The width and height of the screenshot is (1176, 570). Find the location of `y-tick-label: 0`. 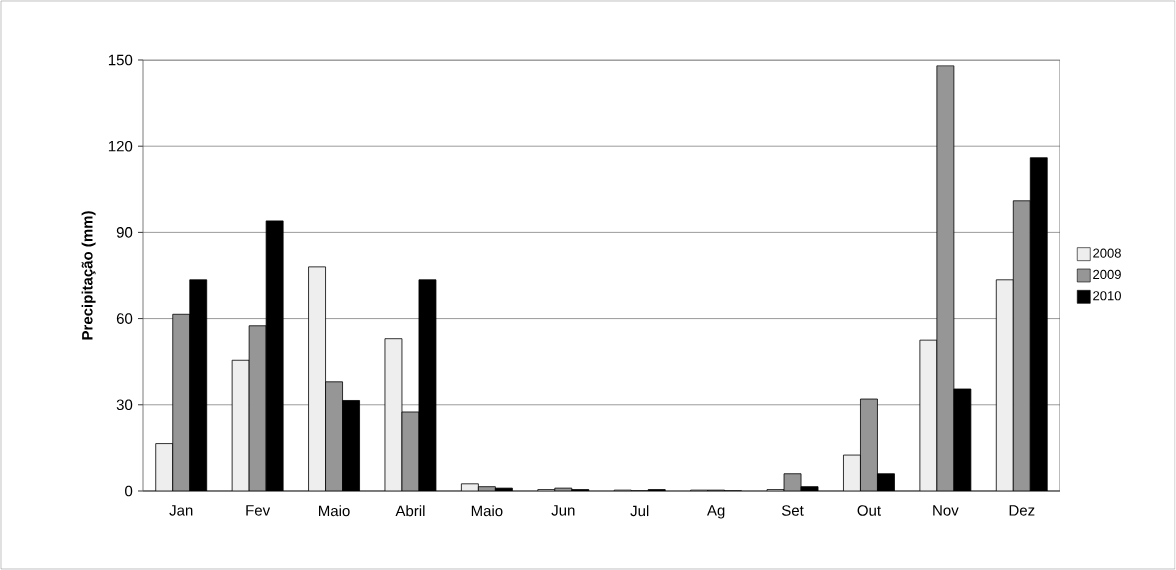

y-tick-label: 0 is located at coordinates (129, 491).